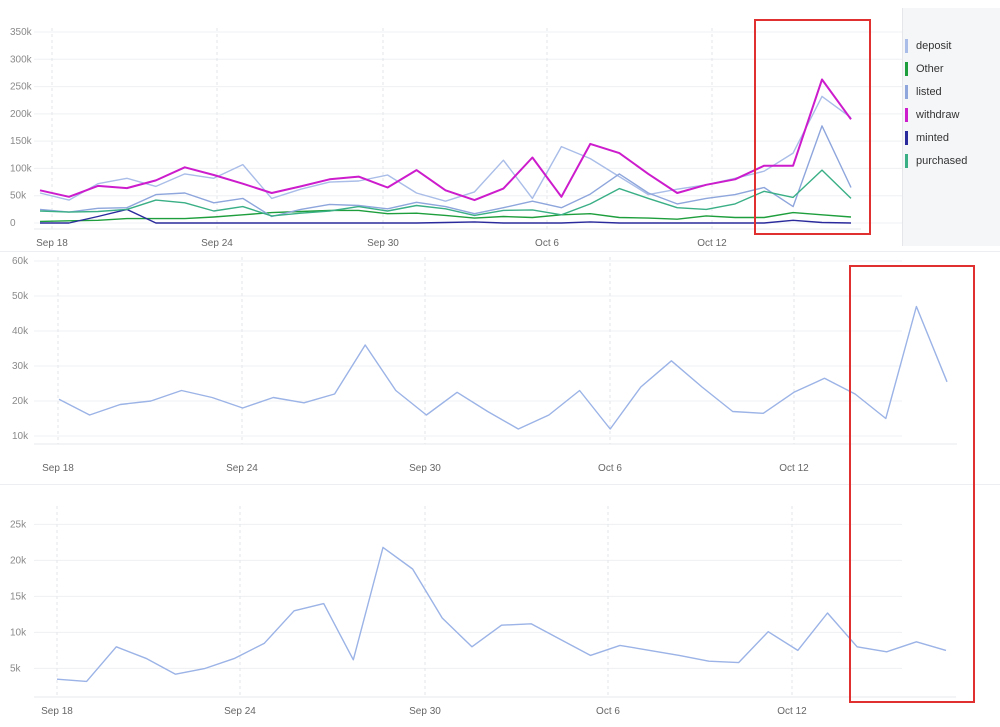 Image resolution: width=1000 pixels, height=727 pixels. I want to click on y-tick-label: 350k, so click(21, 32).